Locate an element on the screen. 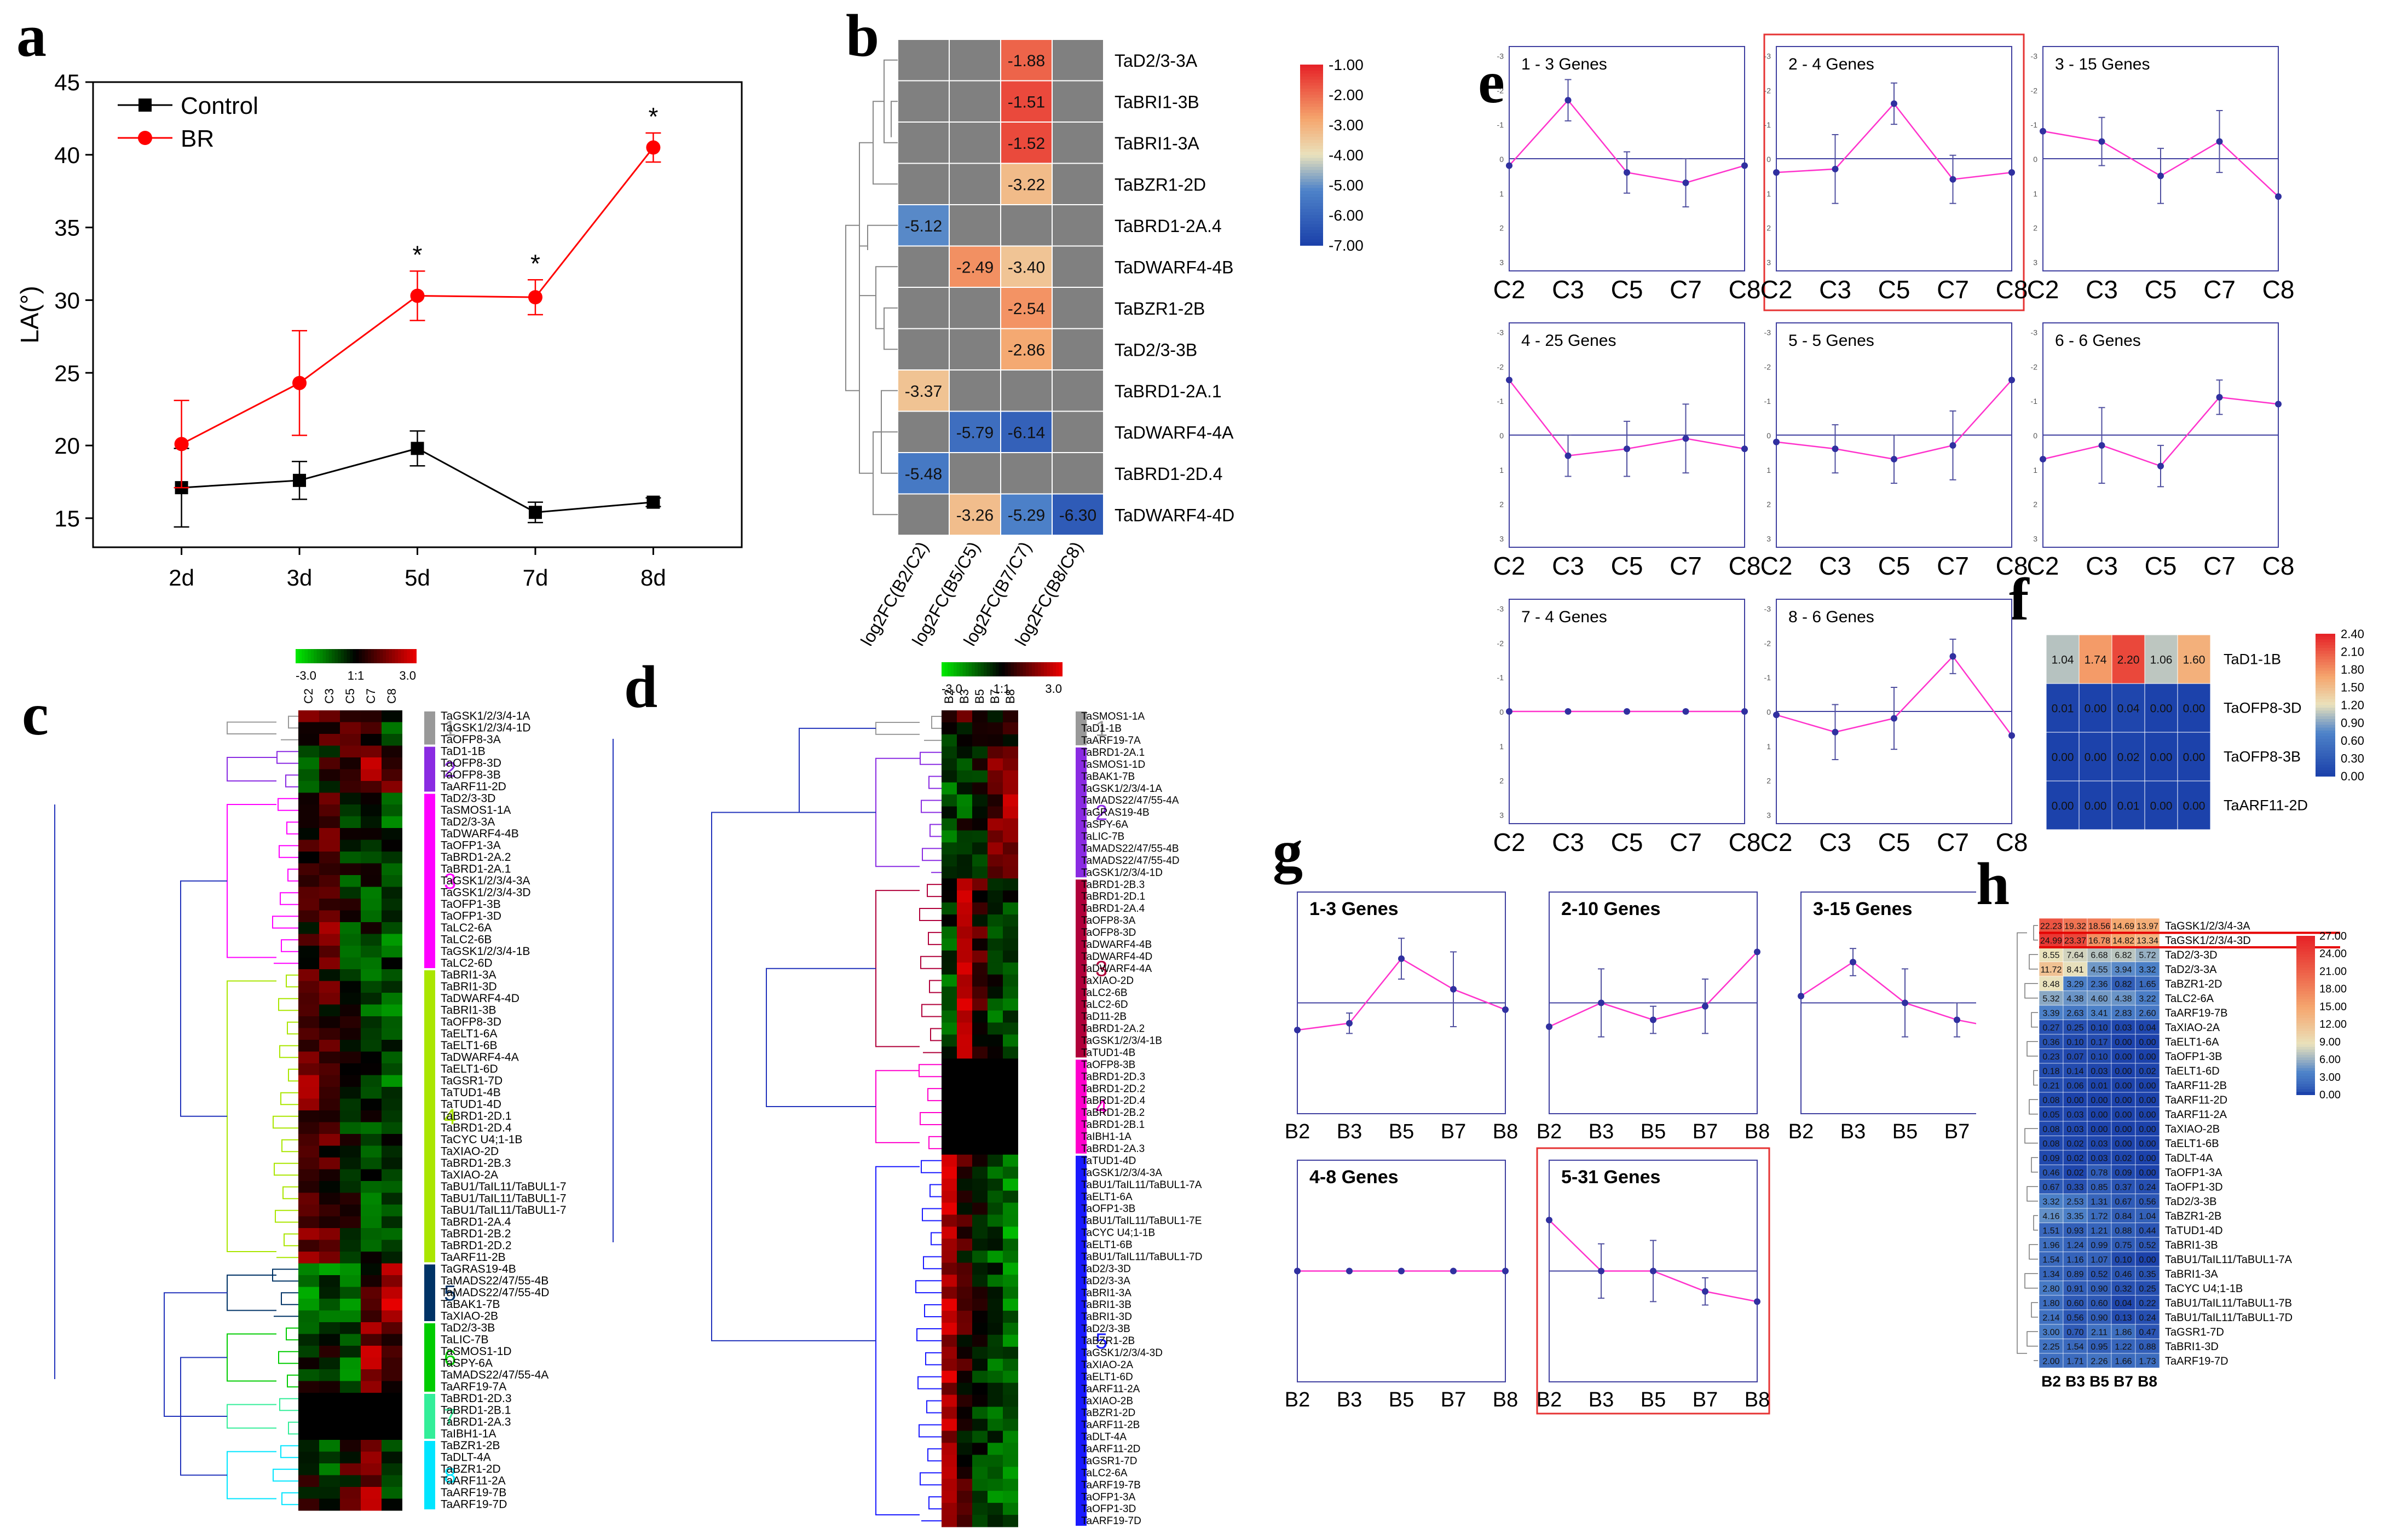  cell-value: 0.88 is located at coordinates (2147, 1347).